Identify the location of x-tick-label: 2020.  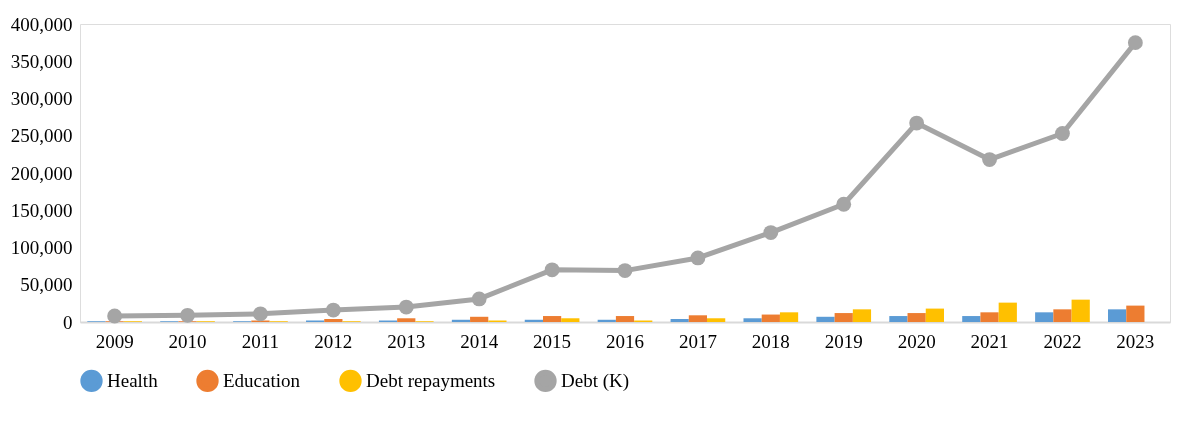
(916, 341).